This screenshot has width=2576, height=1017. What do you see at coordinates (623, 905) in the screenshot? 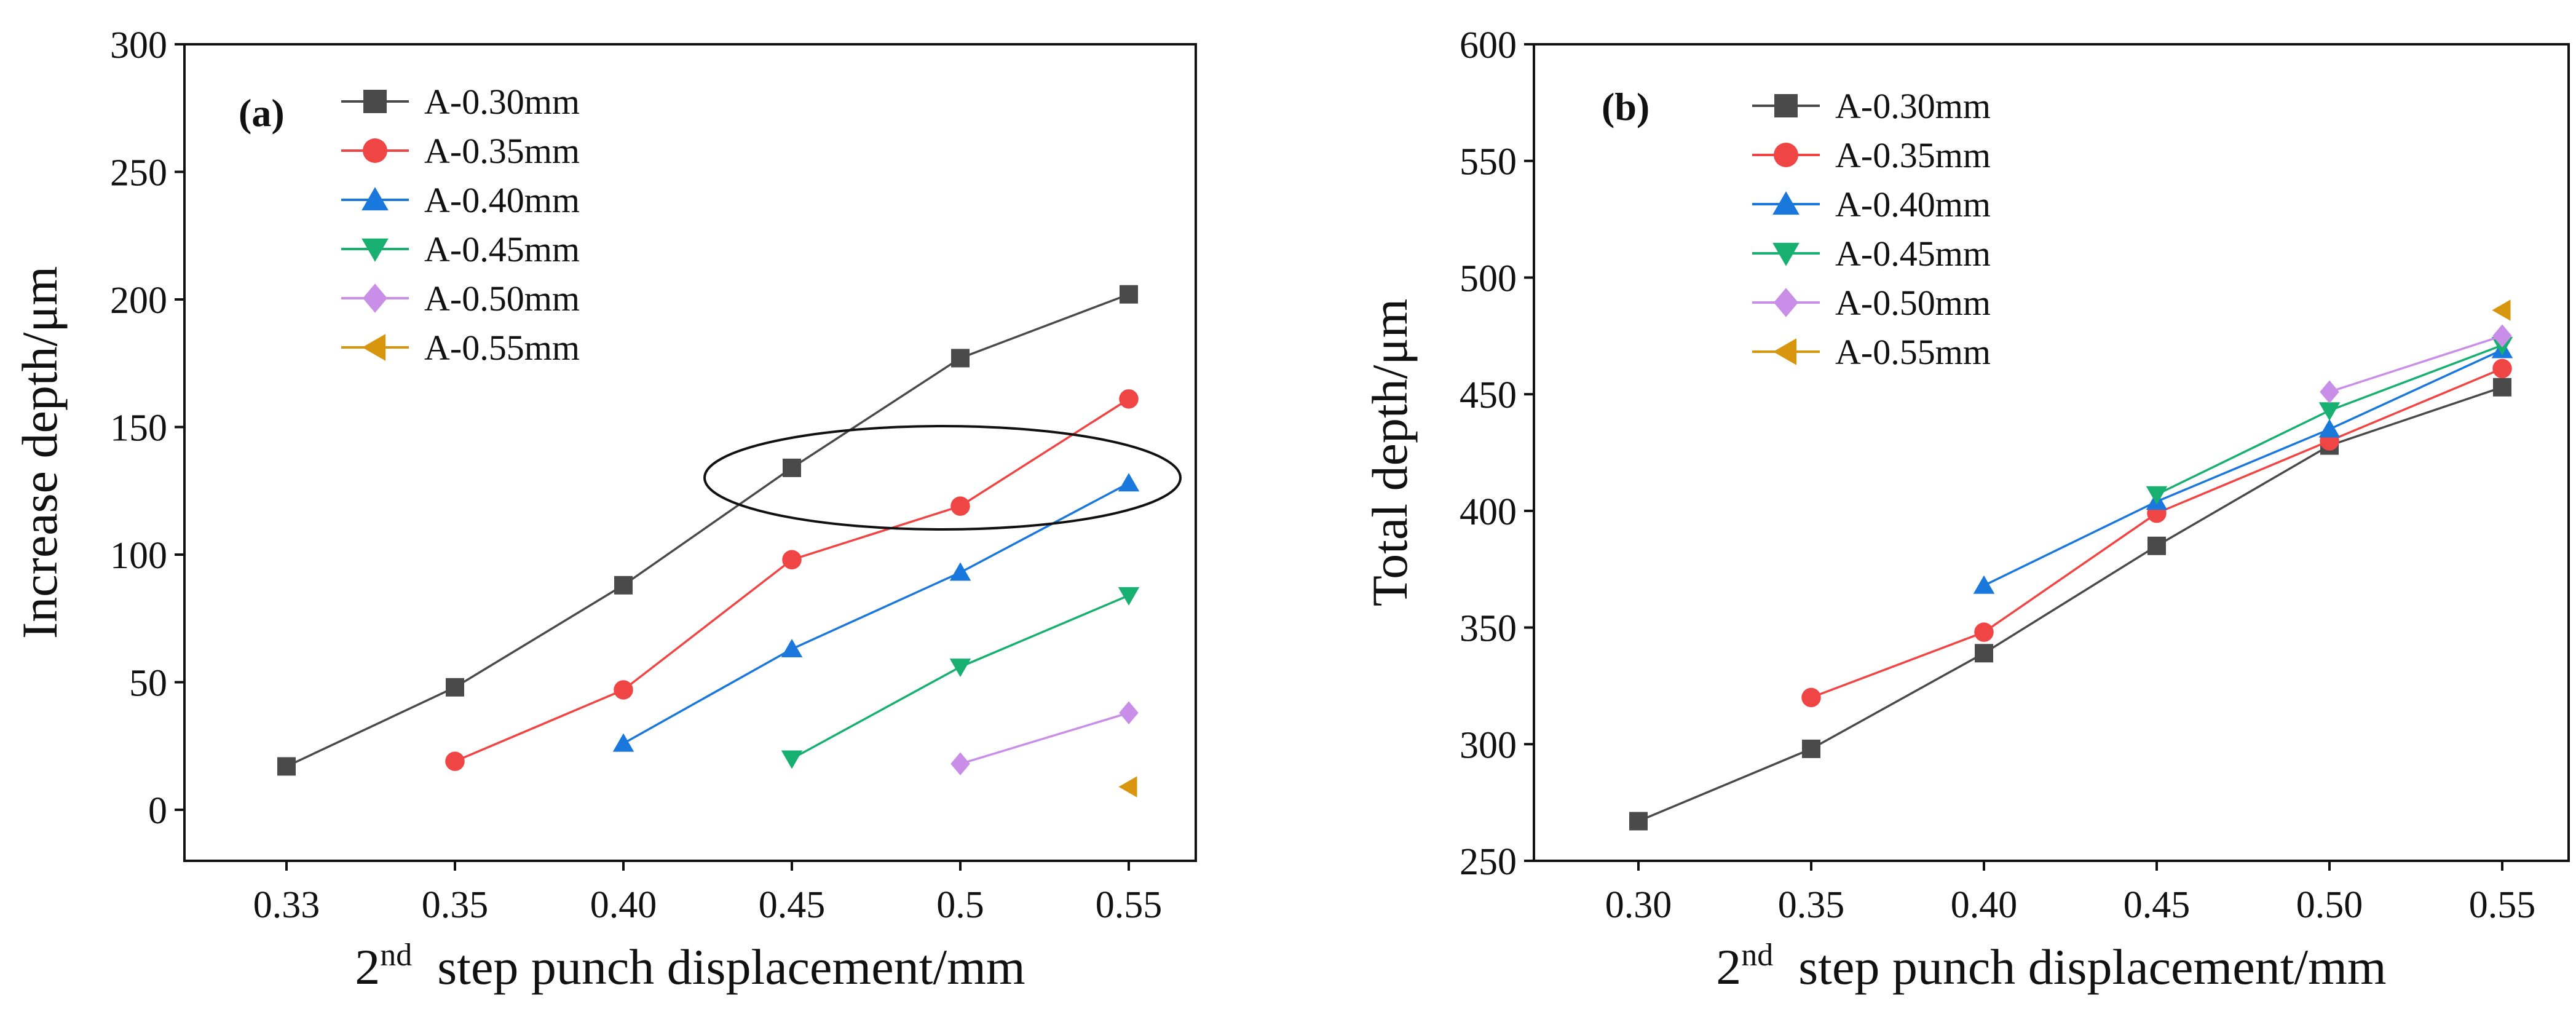
I see `x-tick-label: 0.40` at bounding box center [623, 905].